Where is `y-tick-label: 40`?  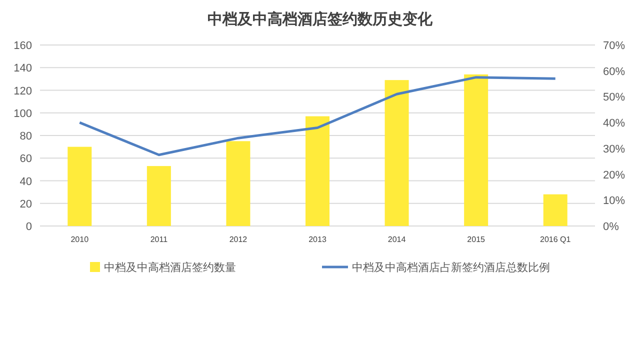 y-tick-label: 40 is located at coordinates (26, 182).